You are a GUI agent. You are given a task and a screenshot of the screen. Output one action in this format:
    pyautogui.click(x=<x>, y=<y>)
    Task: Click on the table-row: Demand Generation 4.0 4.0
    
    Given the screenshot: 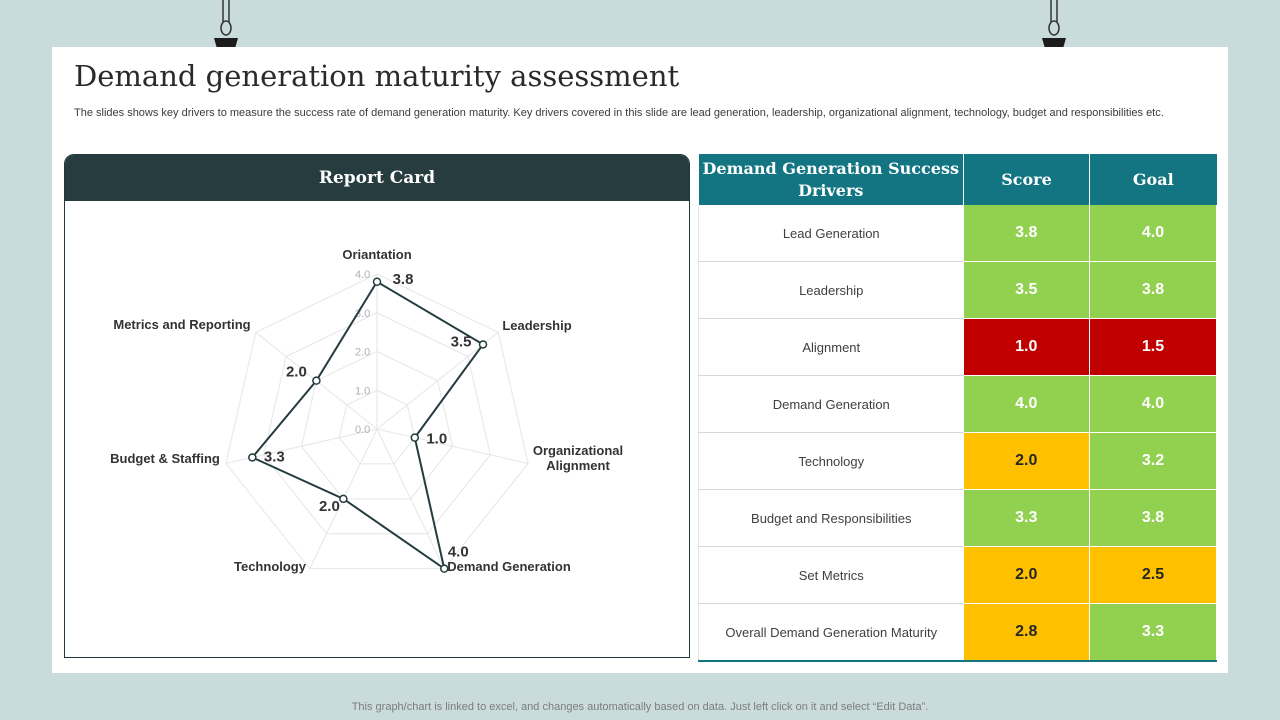 What is the action you would take?
    pyautogui.click(x=957, y=404)
    